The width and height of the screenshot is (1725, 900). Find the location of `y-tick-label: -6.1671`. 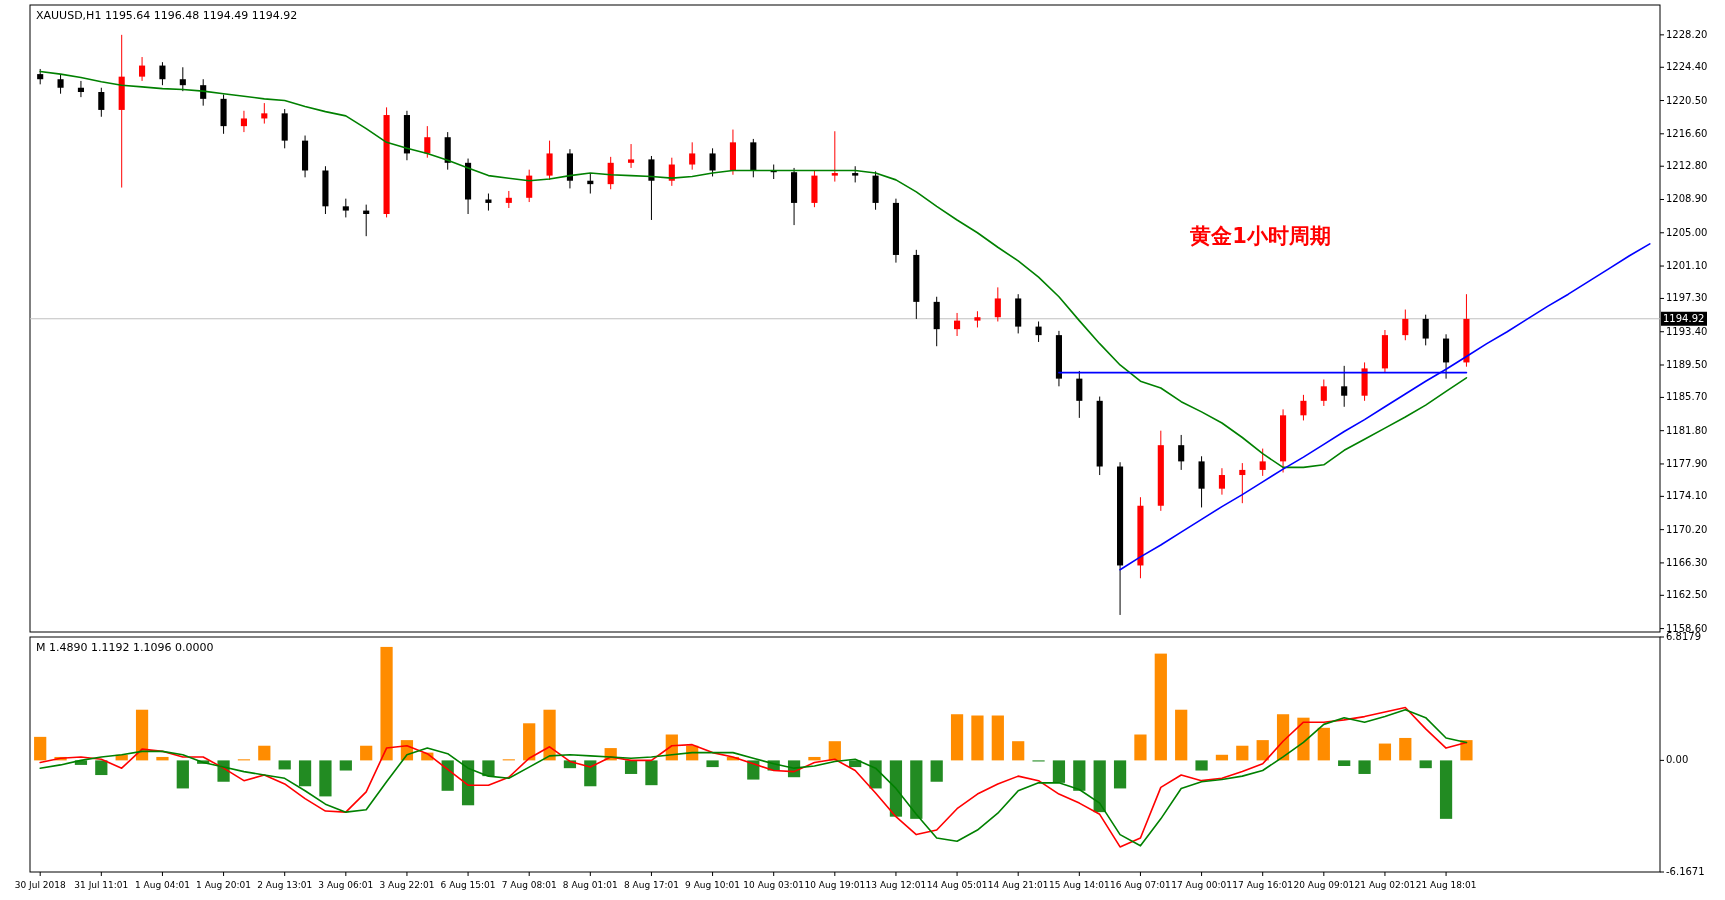

y-tick-label: -6.1671 is located at coordinates (1685, 871).